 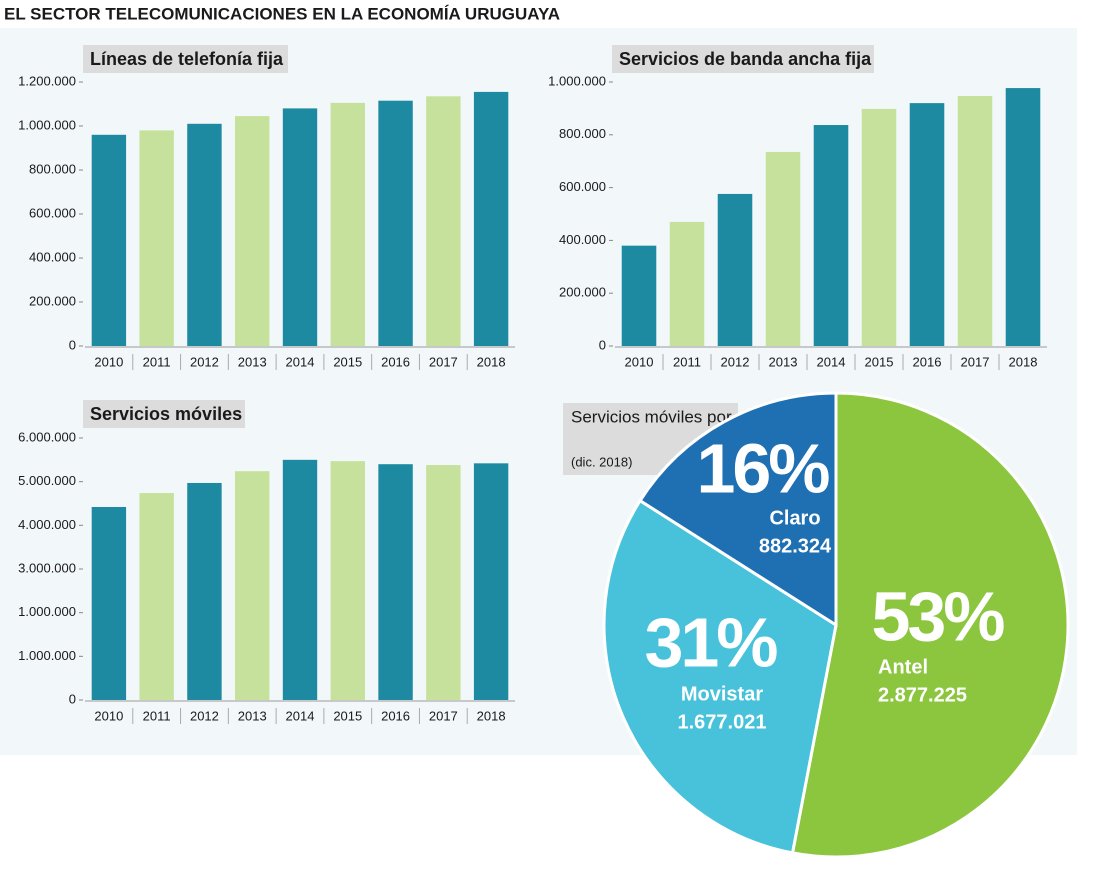 What do you see at coordinates (922, 695) in the screenshot?
I see `slice-count: 2.877.225` at bounding box center [922, 695].